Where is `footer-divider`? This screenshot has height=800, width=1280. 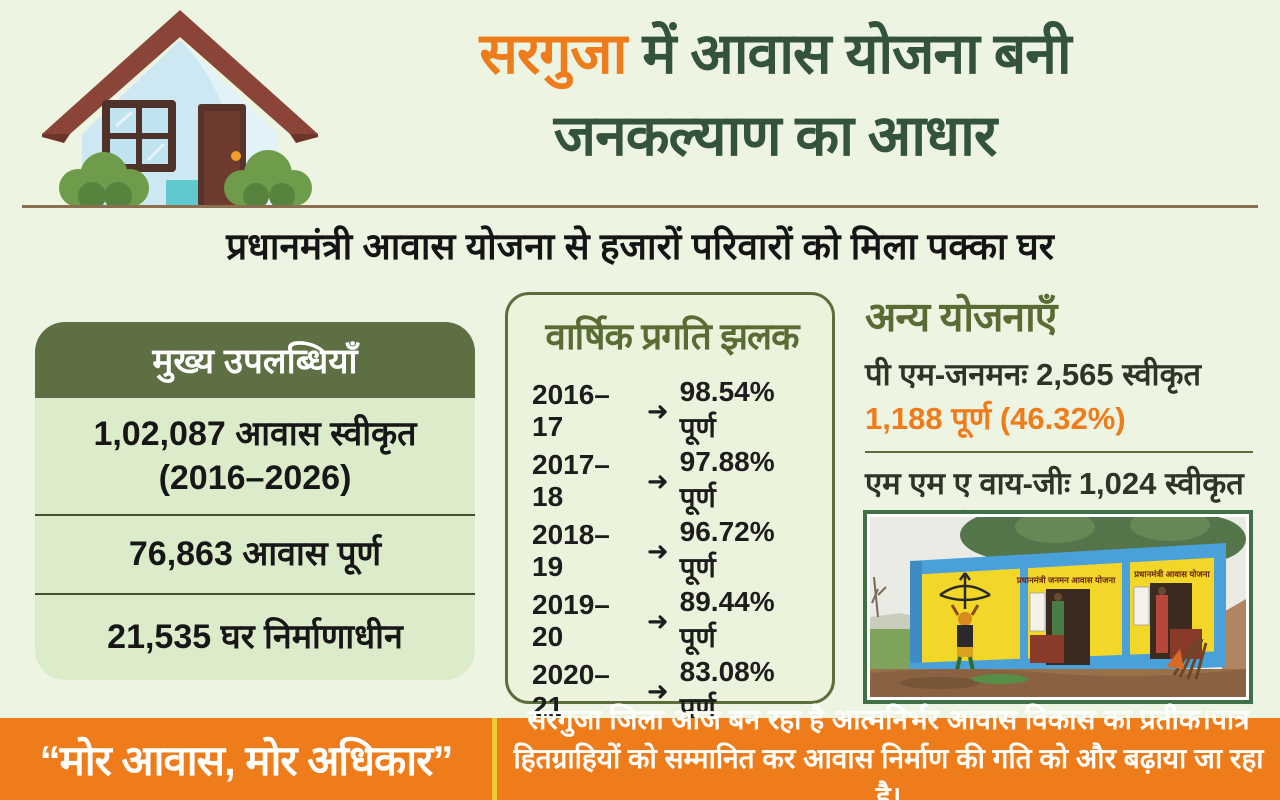 footer-divider is located at coordinates (494, 759).